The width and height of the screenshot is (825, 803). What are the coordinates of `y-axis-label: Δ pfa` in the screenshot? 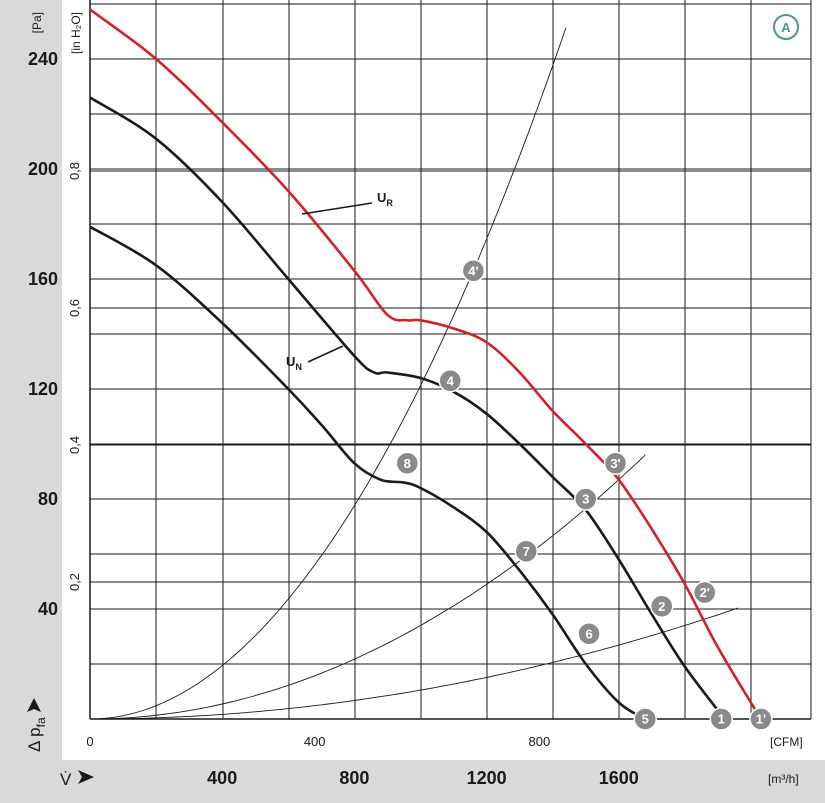 It's located at (36, 734).